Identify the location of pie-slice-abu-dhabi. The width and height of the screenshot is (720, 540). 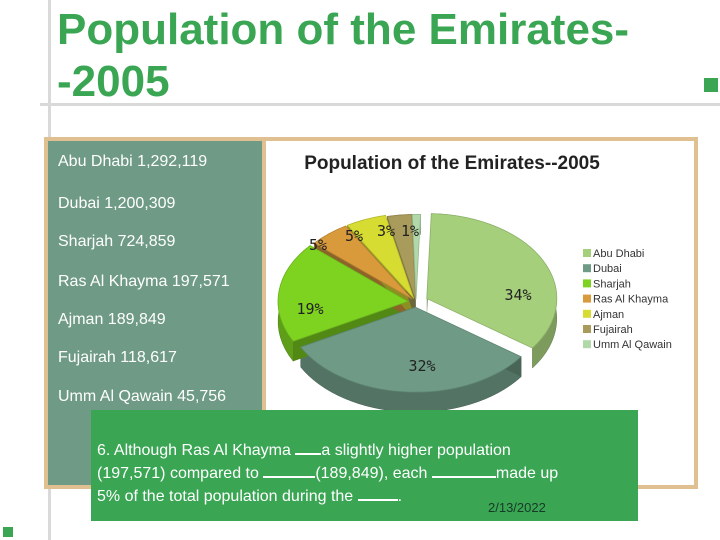
(492, 281).